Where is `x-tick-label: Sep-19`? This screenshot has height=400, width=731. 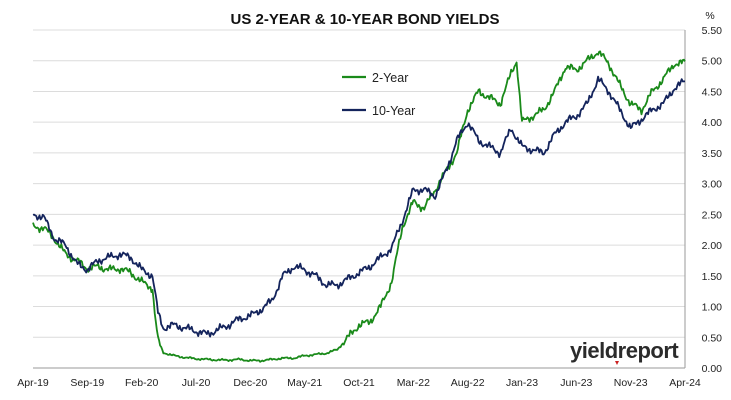 x-tick-label: Sep-19 is located at coordinates (87, 383).